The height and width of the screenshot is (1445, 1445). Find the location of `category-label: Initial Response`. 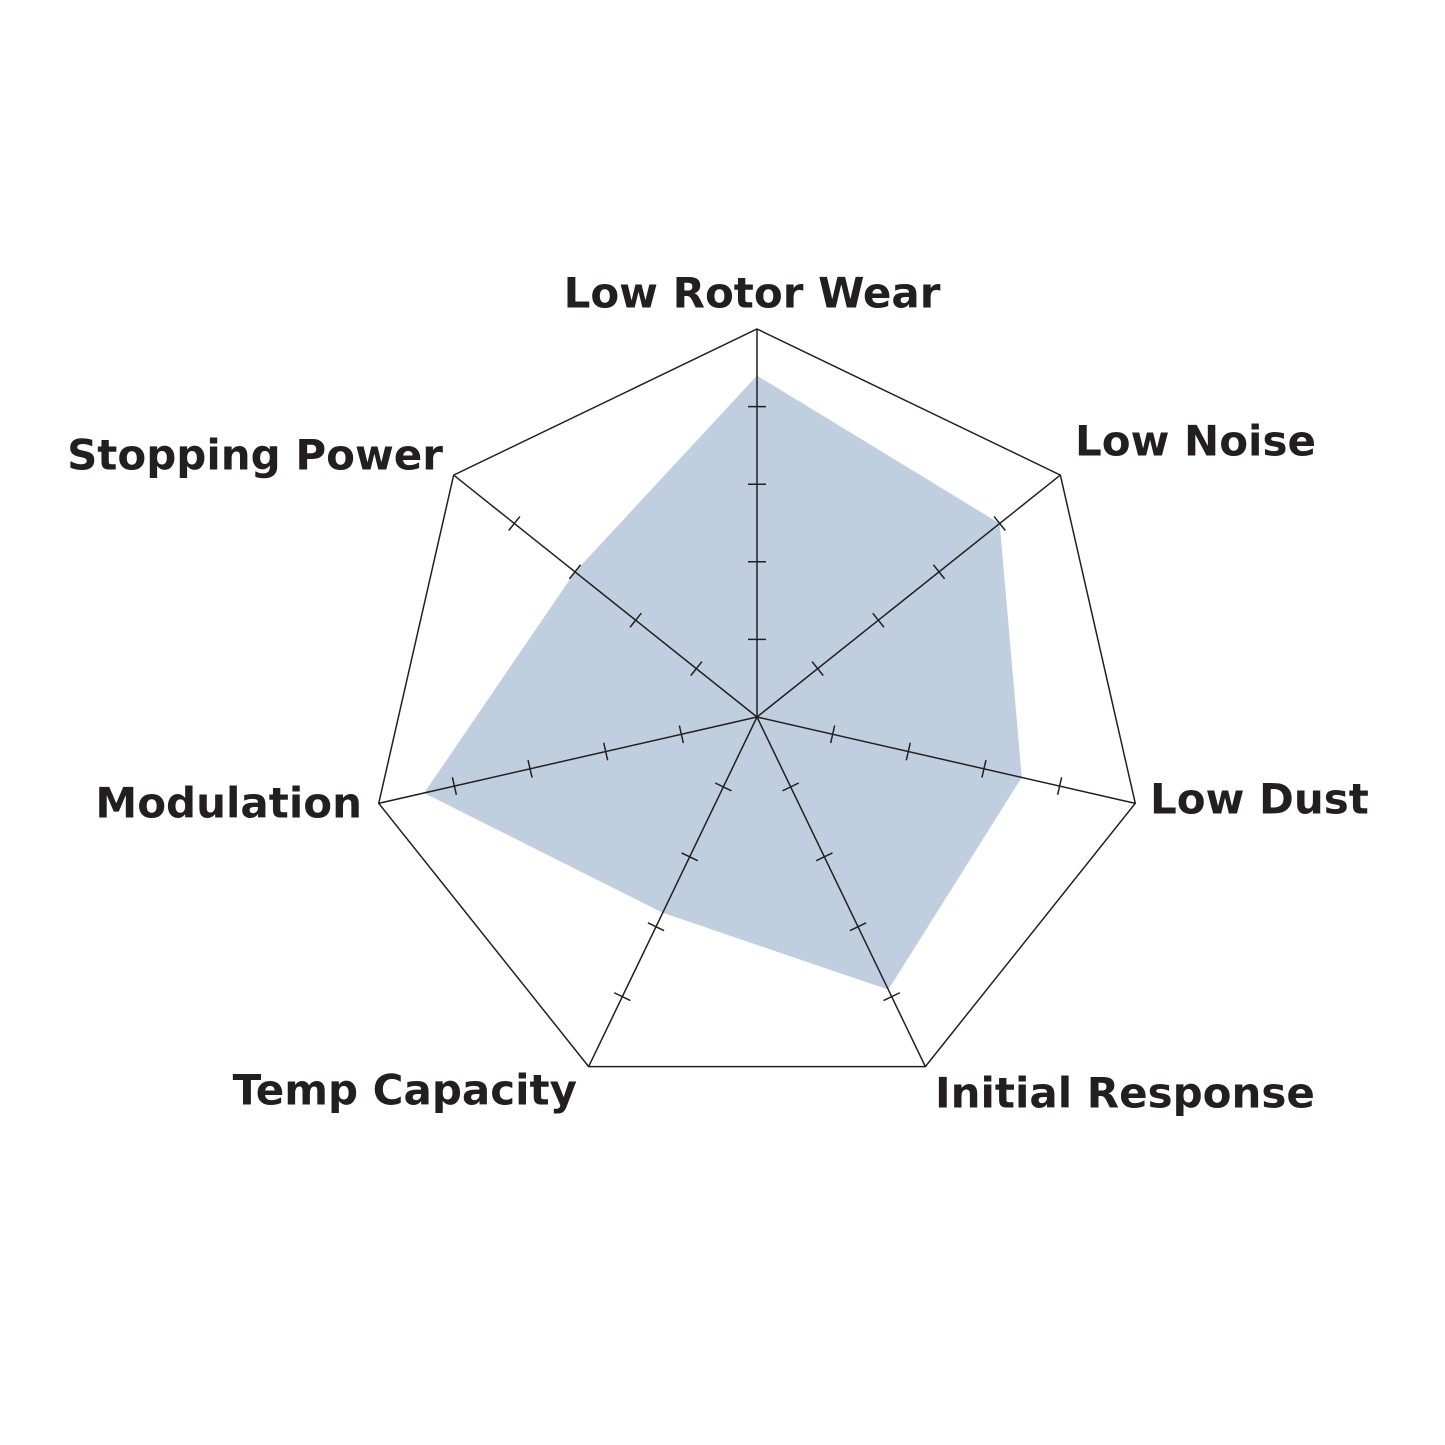

category-label: Initial Response is located at coordinates (1125, 1093).